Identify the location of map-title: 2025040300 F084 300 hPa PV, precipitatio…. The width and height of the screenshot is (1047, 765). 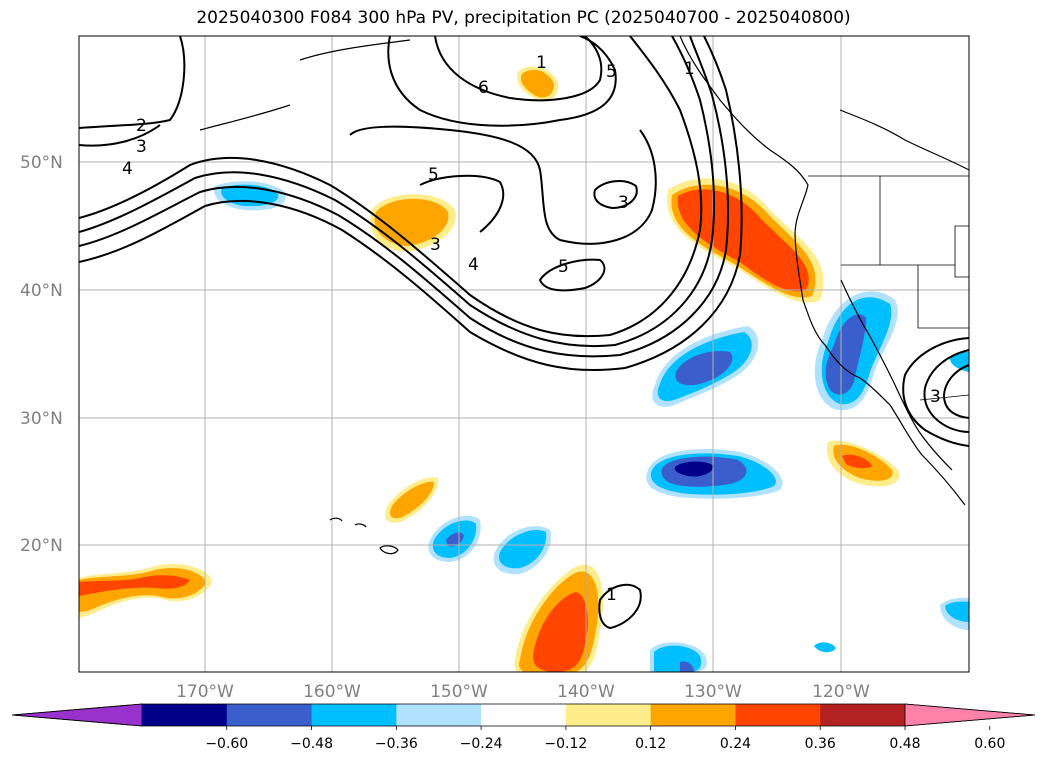
(523, 18).